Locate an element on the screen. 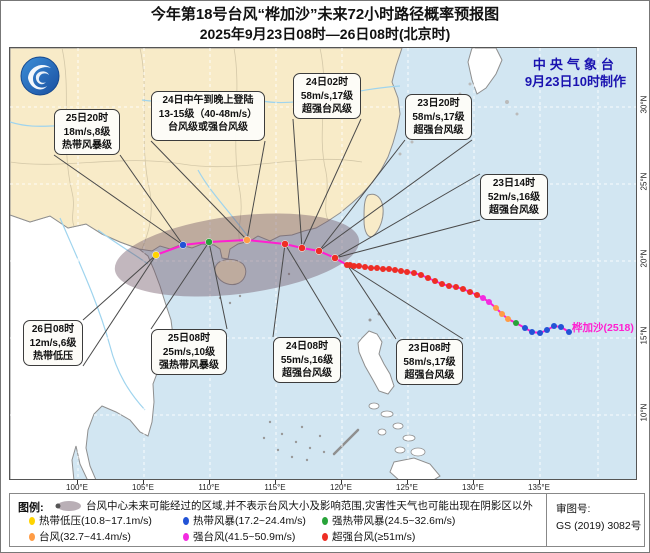 Image resolution: width=650 pixels, height=553 pixels. callout-line: 24日中午到晚上登陆 is located at coordinates (208, 100).